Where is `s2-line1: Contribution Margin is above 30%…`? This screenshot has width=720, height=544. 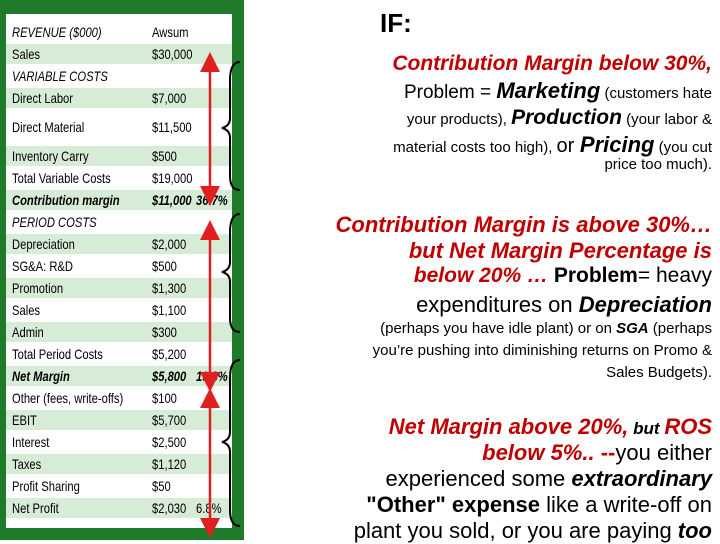 s2-line1: Contribution Margin is above 30%… is located at coordinates (523, 224).